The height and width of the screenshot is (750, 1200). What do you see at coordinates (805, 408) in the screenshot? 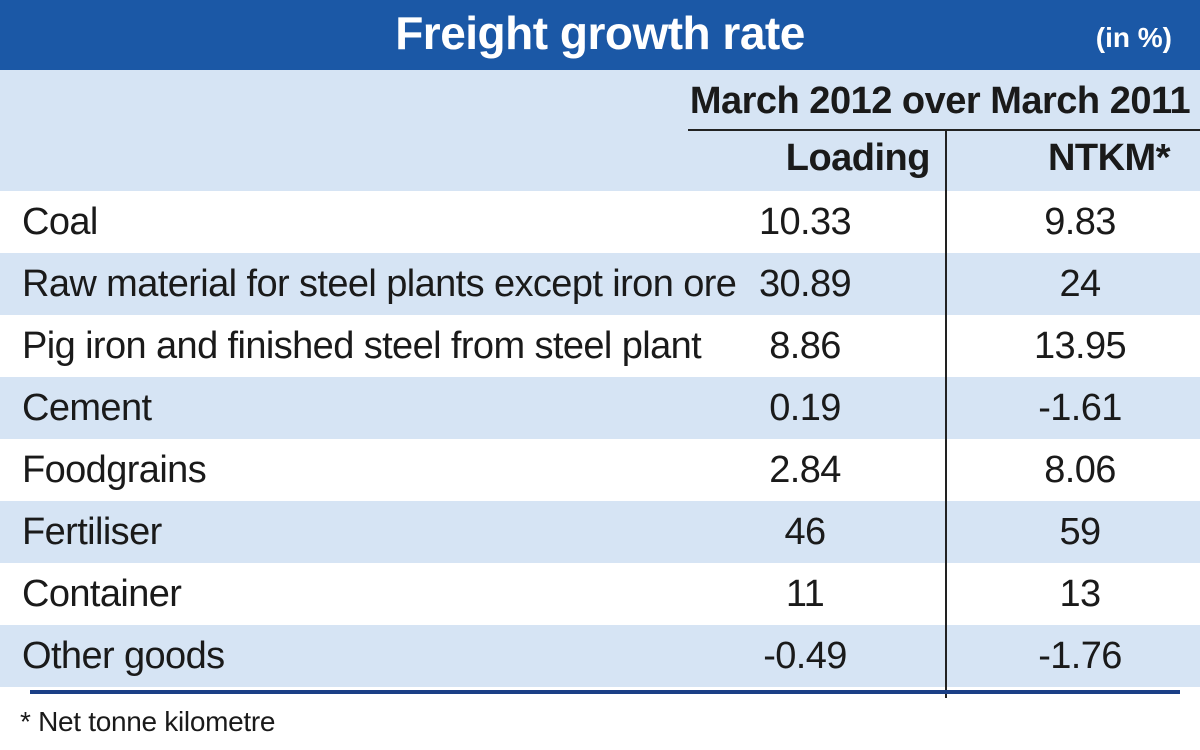
I see `loading-value: 0.19` at bounding box center [805, 408].